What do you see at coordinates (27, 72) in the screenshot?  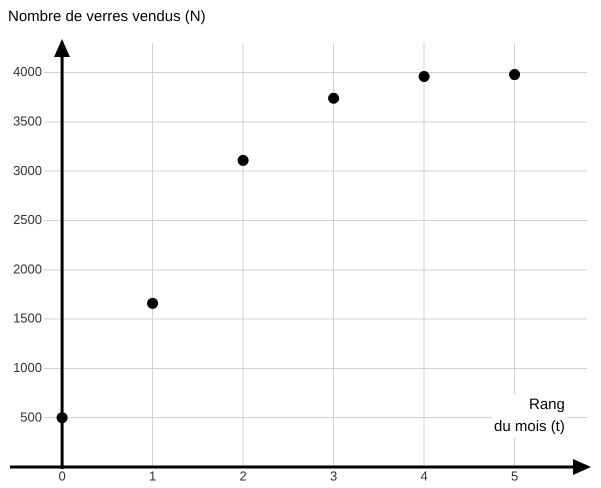 I see `y-tick-label: 4000` at bounding box center [27, 72].